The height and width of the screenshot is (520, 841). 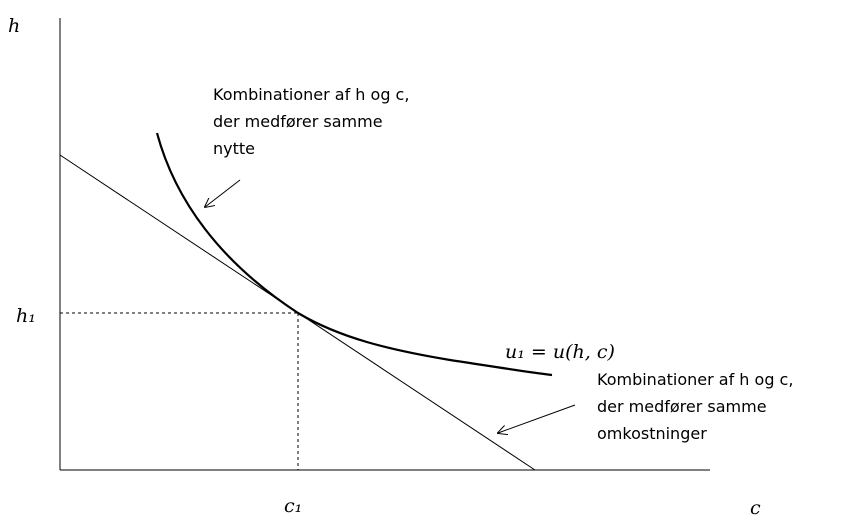 I want to click on c1-label: c₁, so click(x=293, y=506).